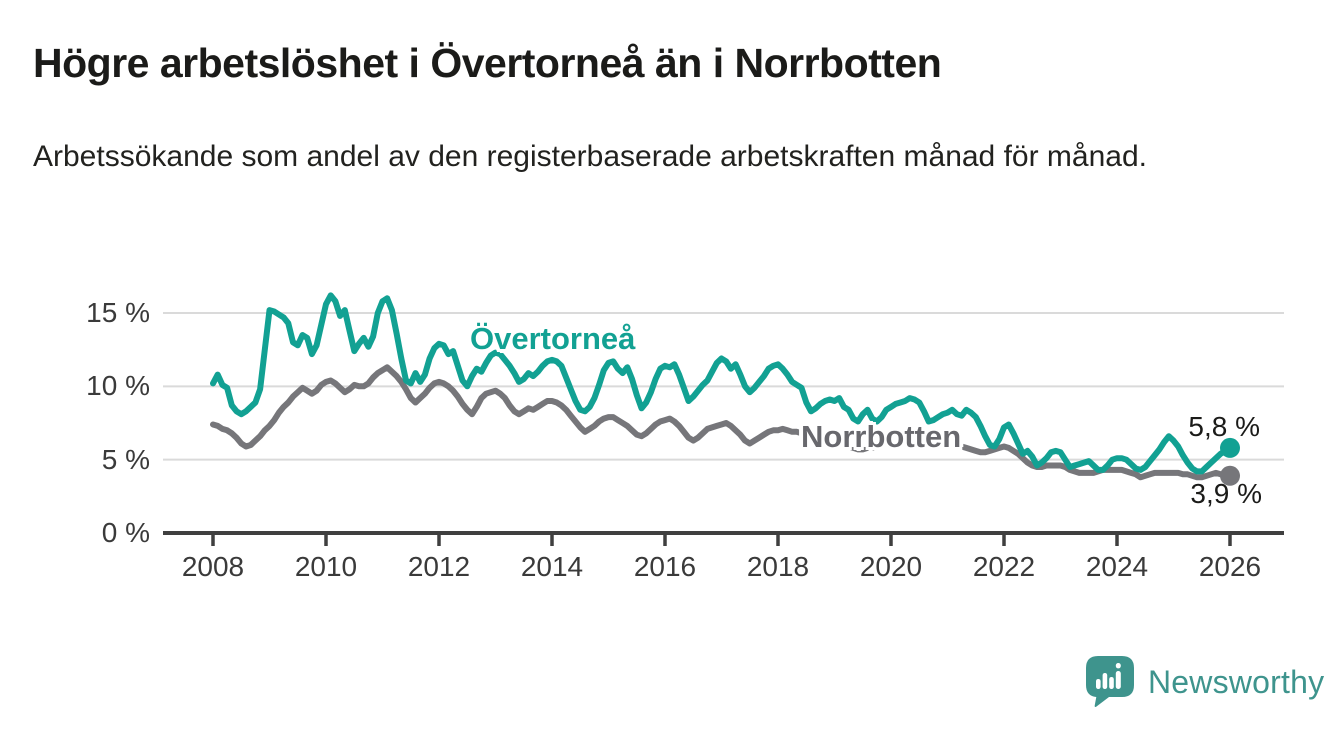 This screenshot has height=734, width=1340. What do you see at coordinates (125, 532) in the screenshot?
I see `y-tick-label: 0 %` at bounding box center [125, 532].